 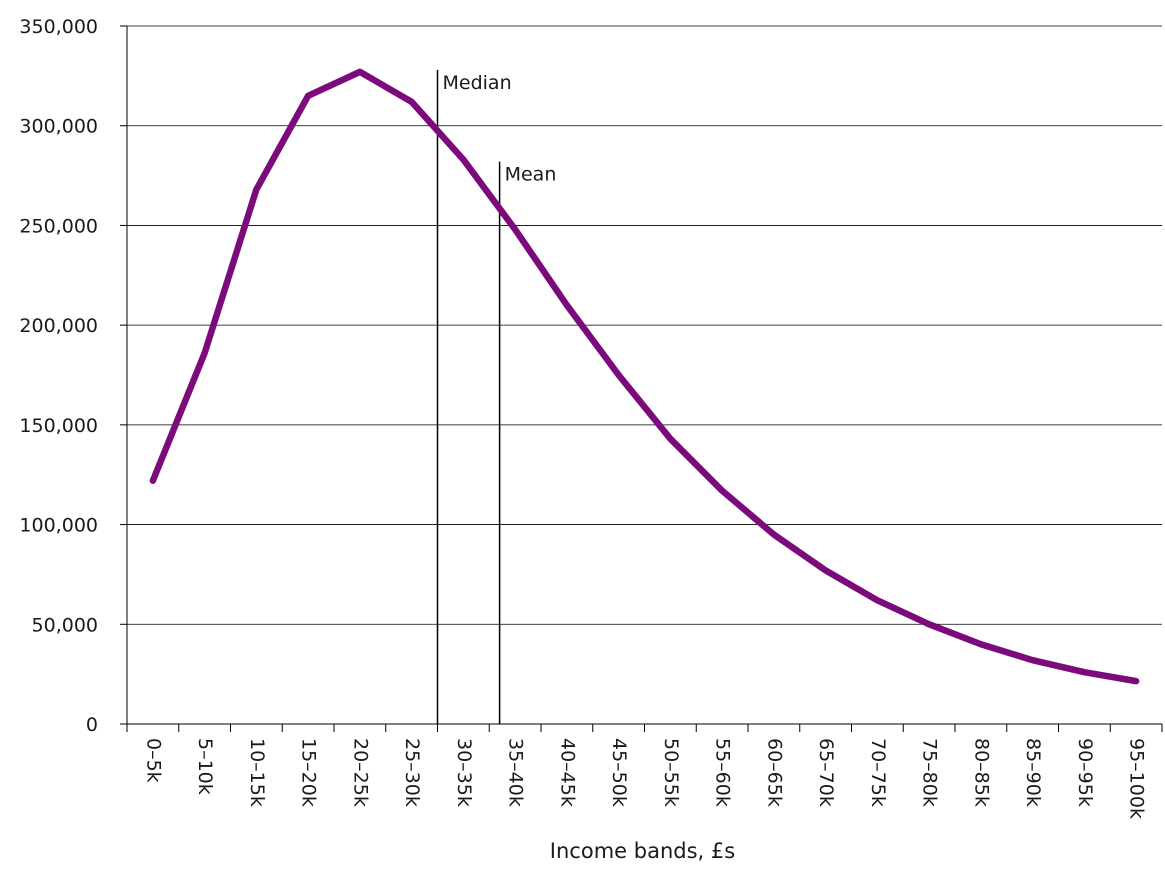 I want to click on x-axis-title: Income bands, £s, so click(x=642, y=851).